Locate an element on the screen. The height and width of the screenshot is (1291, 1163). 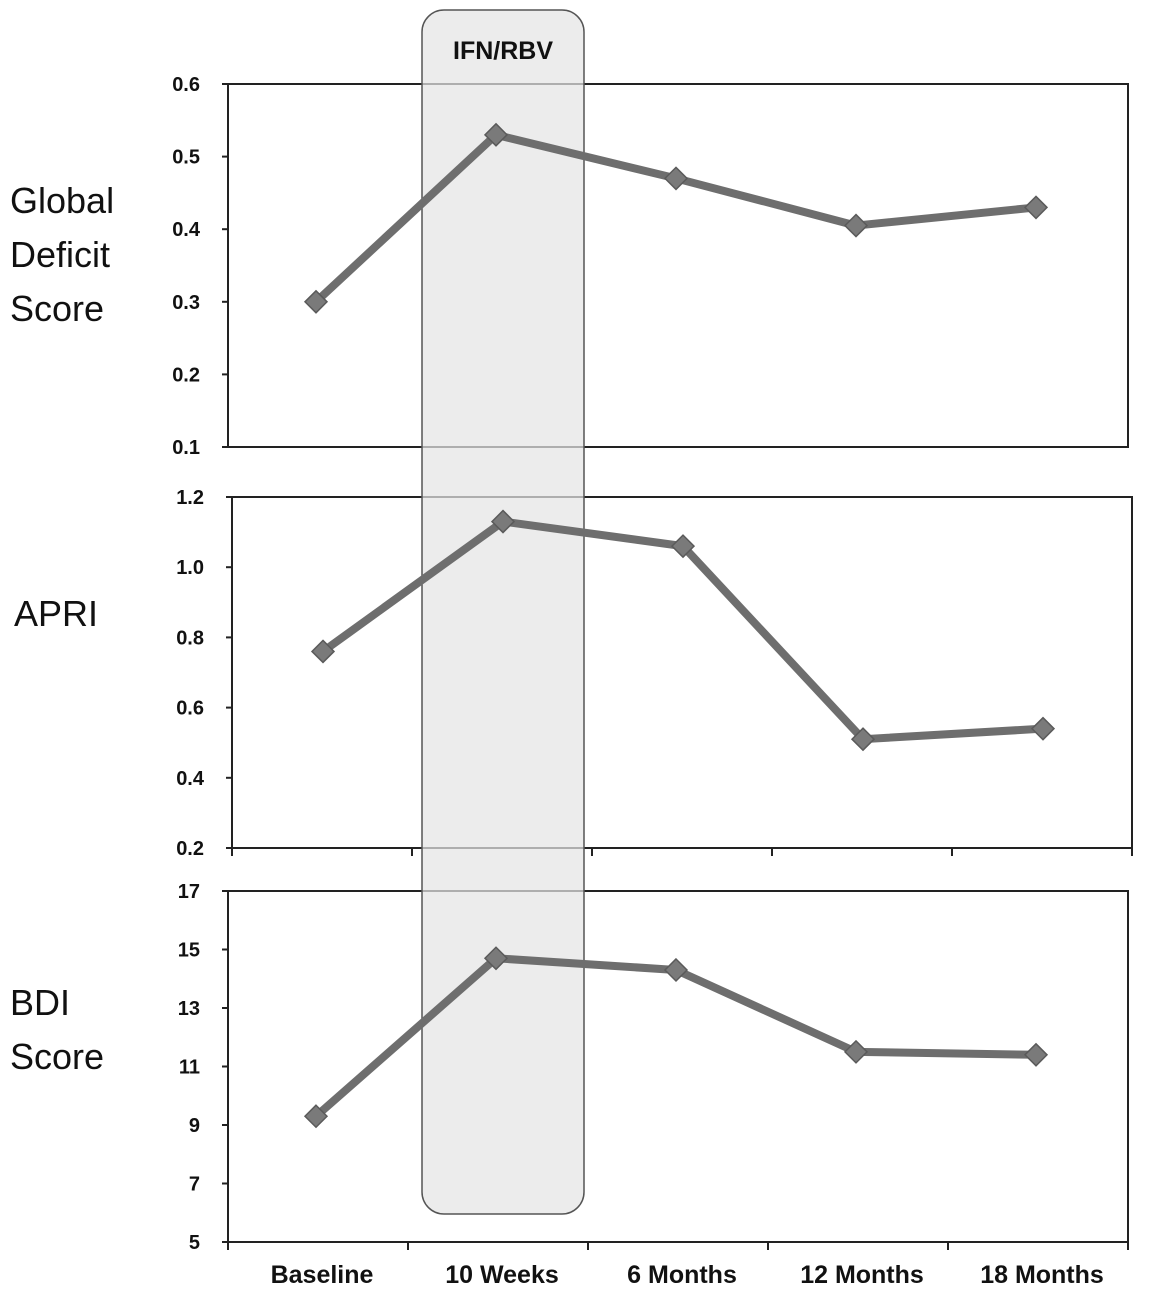
y-tick-label: 5 is located at coordinates (194, 1243).